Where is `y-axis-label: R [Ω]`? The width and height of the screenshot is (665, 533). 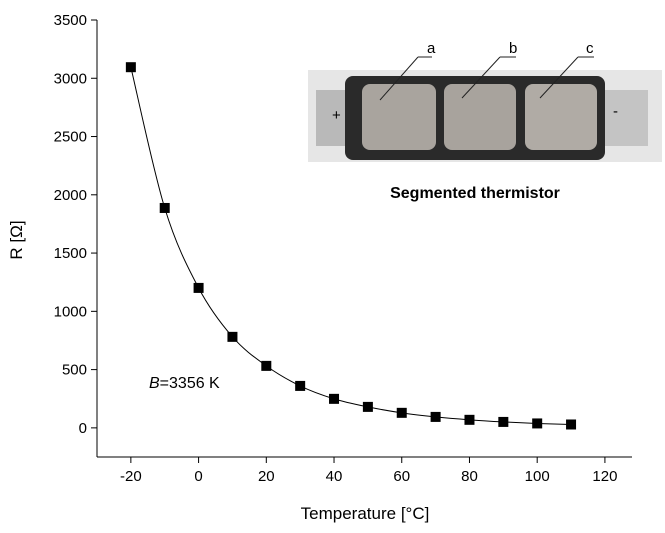
y-axis-label: R [Ω] is located at coordinates (16, 239).